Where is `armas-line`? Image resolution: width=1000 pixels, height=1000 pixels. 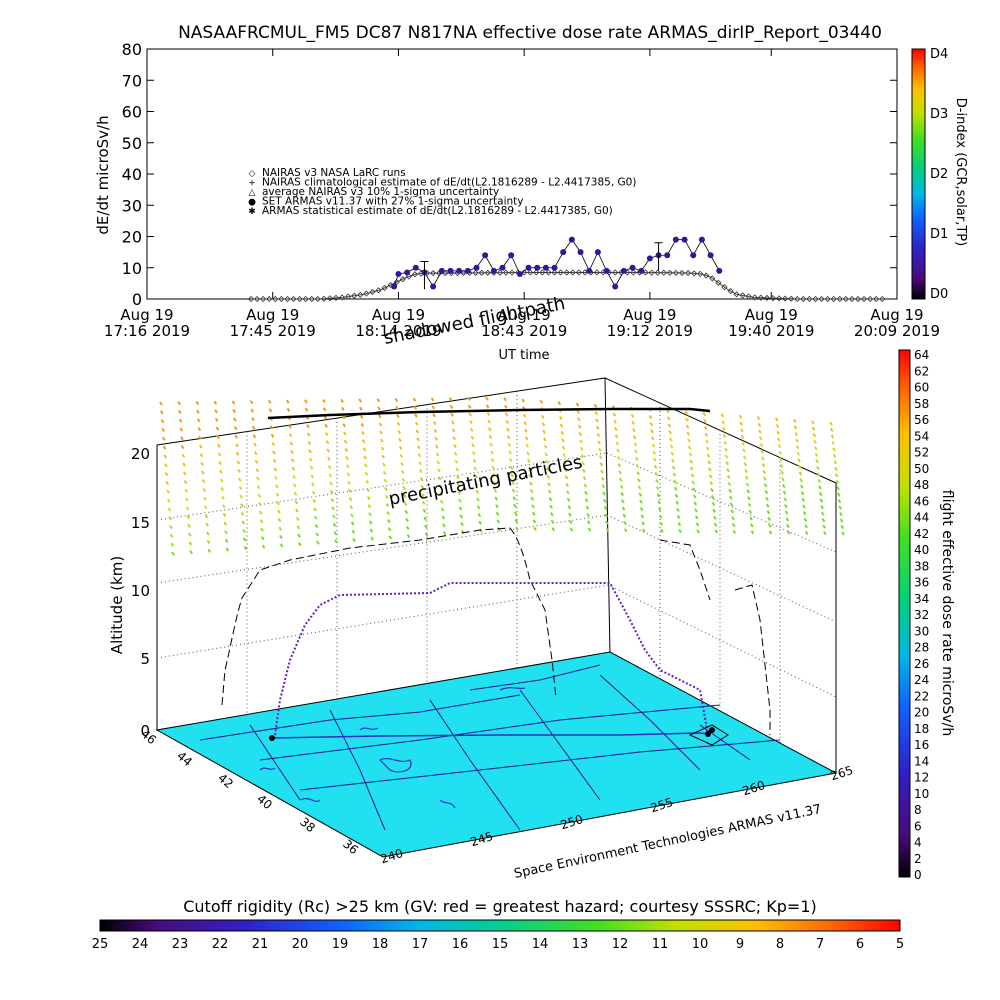
armas-line is located at coordinates (556, 263).